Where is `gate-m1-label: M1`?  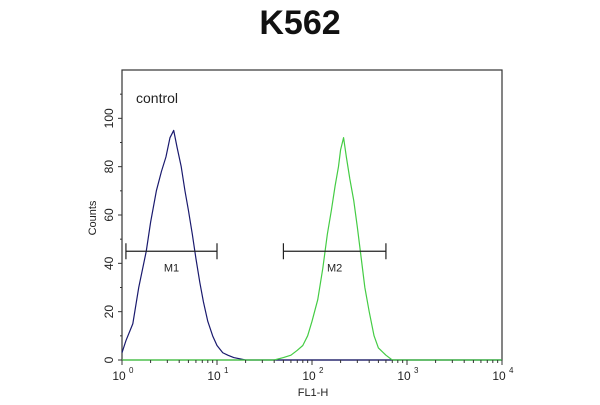
gate-m1-label: M1 is located at coordinates (171, 268).